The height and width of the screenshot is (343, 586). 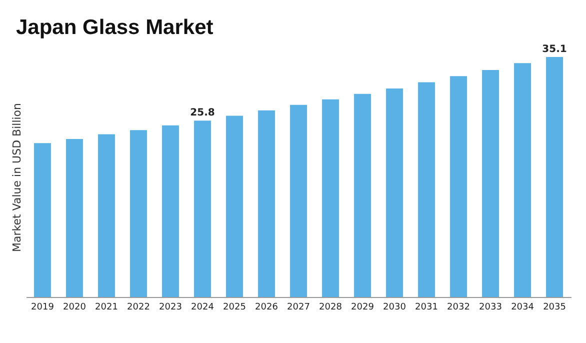 What do you see at coordinates (554, 307) in the screenshot?
I see `x-tick-label: 2035` at bounding box center [554, 307].